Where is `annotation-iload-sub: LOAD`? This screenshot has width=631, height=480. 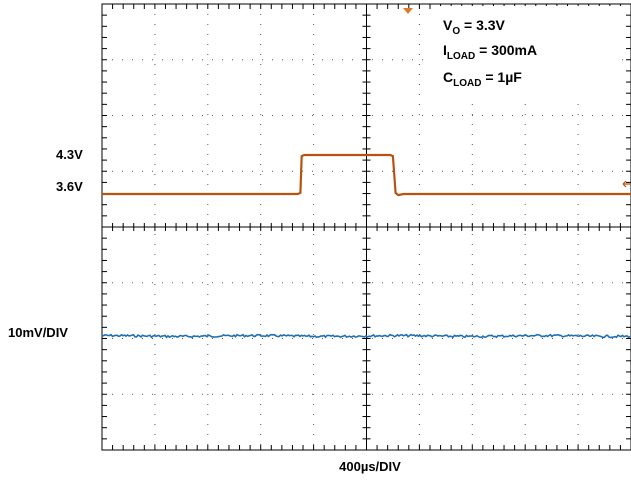 annotation-iload-sub: LOAD is located at coordinates (461, 56).